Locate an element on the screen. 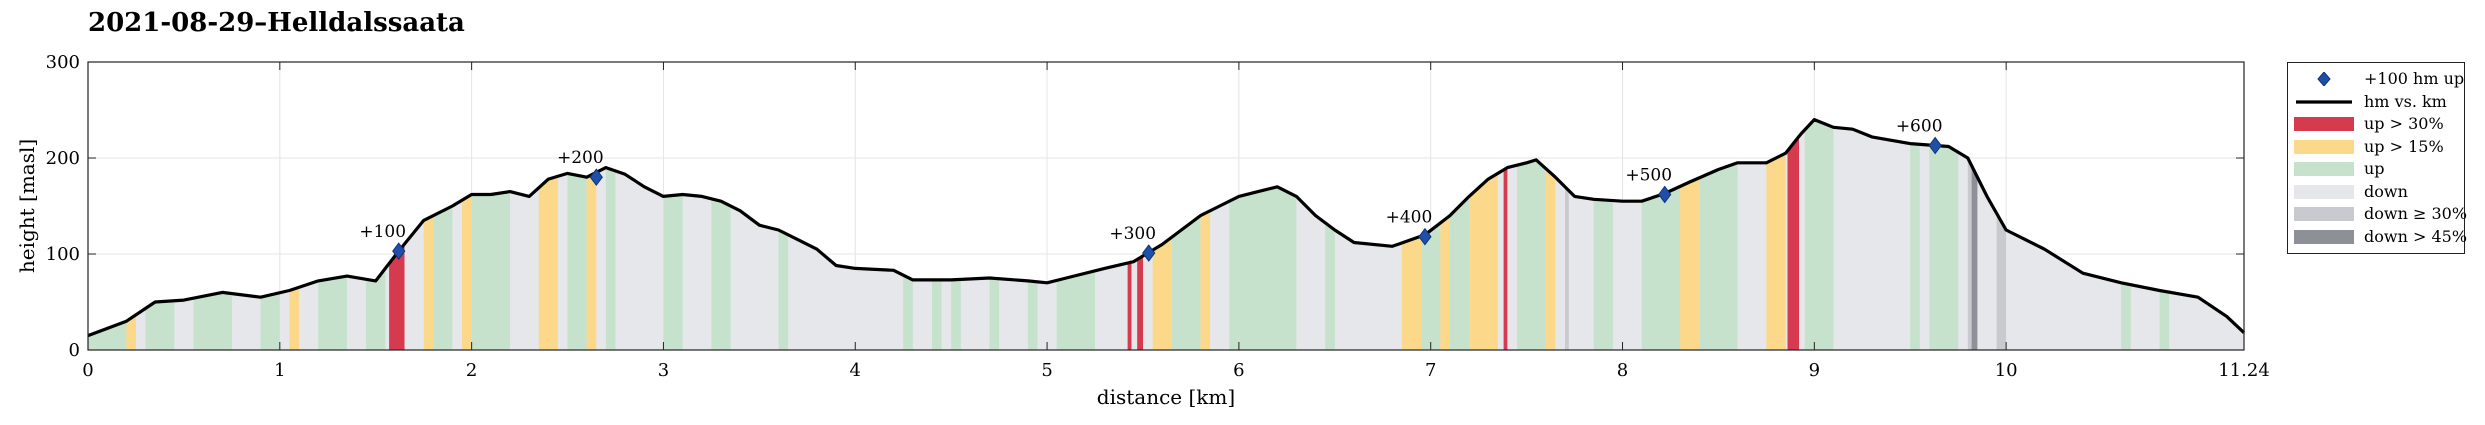  y-tick-label: 300 is located at coordinates (63, 62).